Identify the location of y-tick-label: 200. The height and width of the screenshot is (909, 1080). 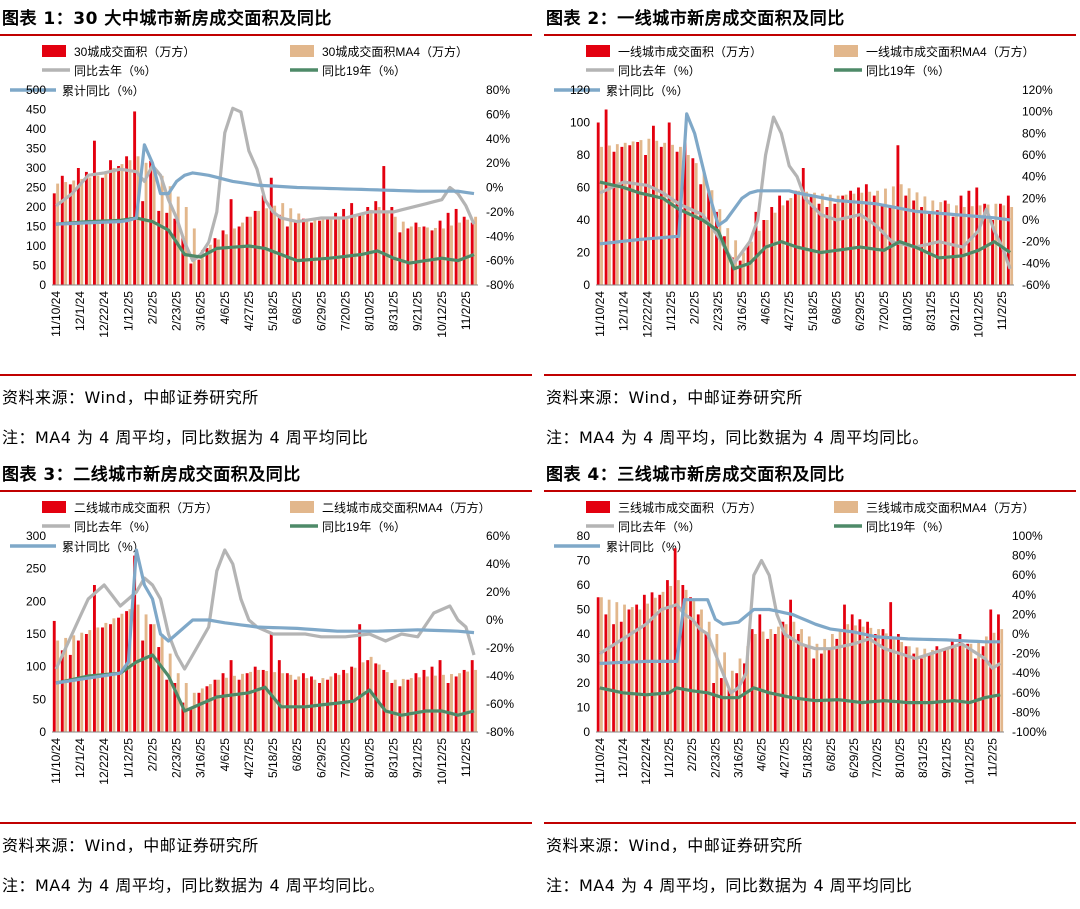
(36, 601).